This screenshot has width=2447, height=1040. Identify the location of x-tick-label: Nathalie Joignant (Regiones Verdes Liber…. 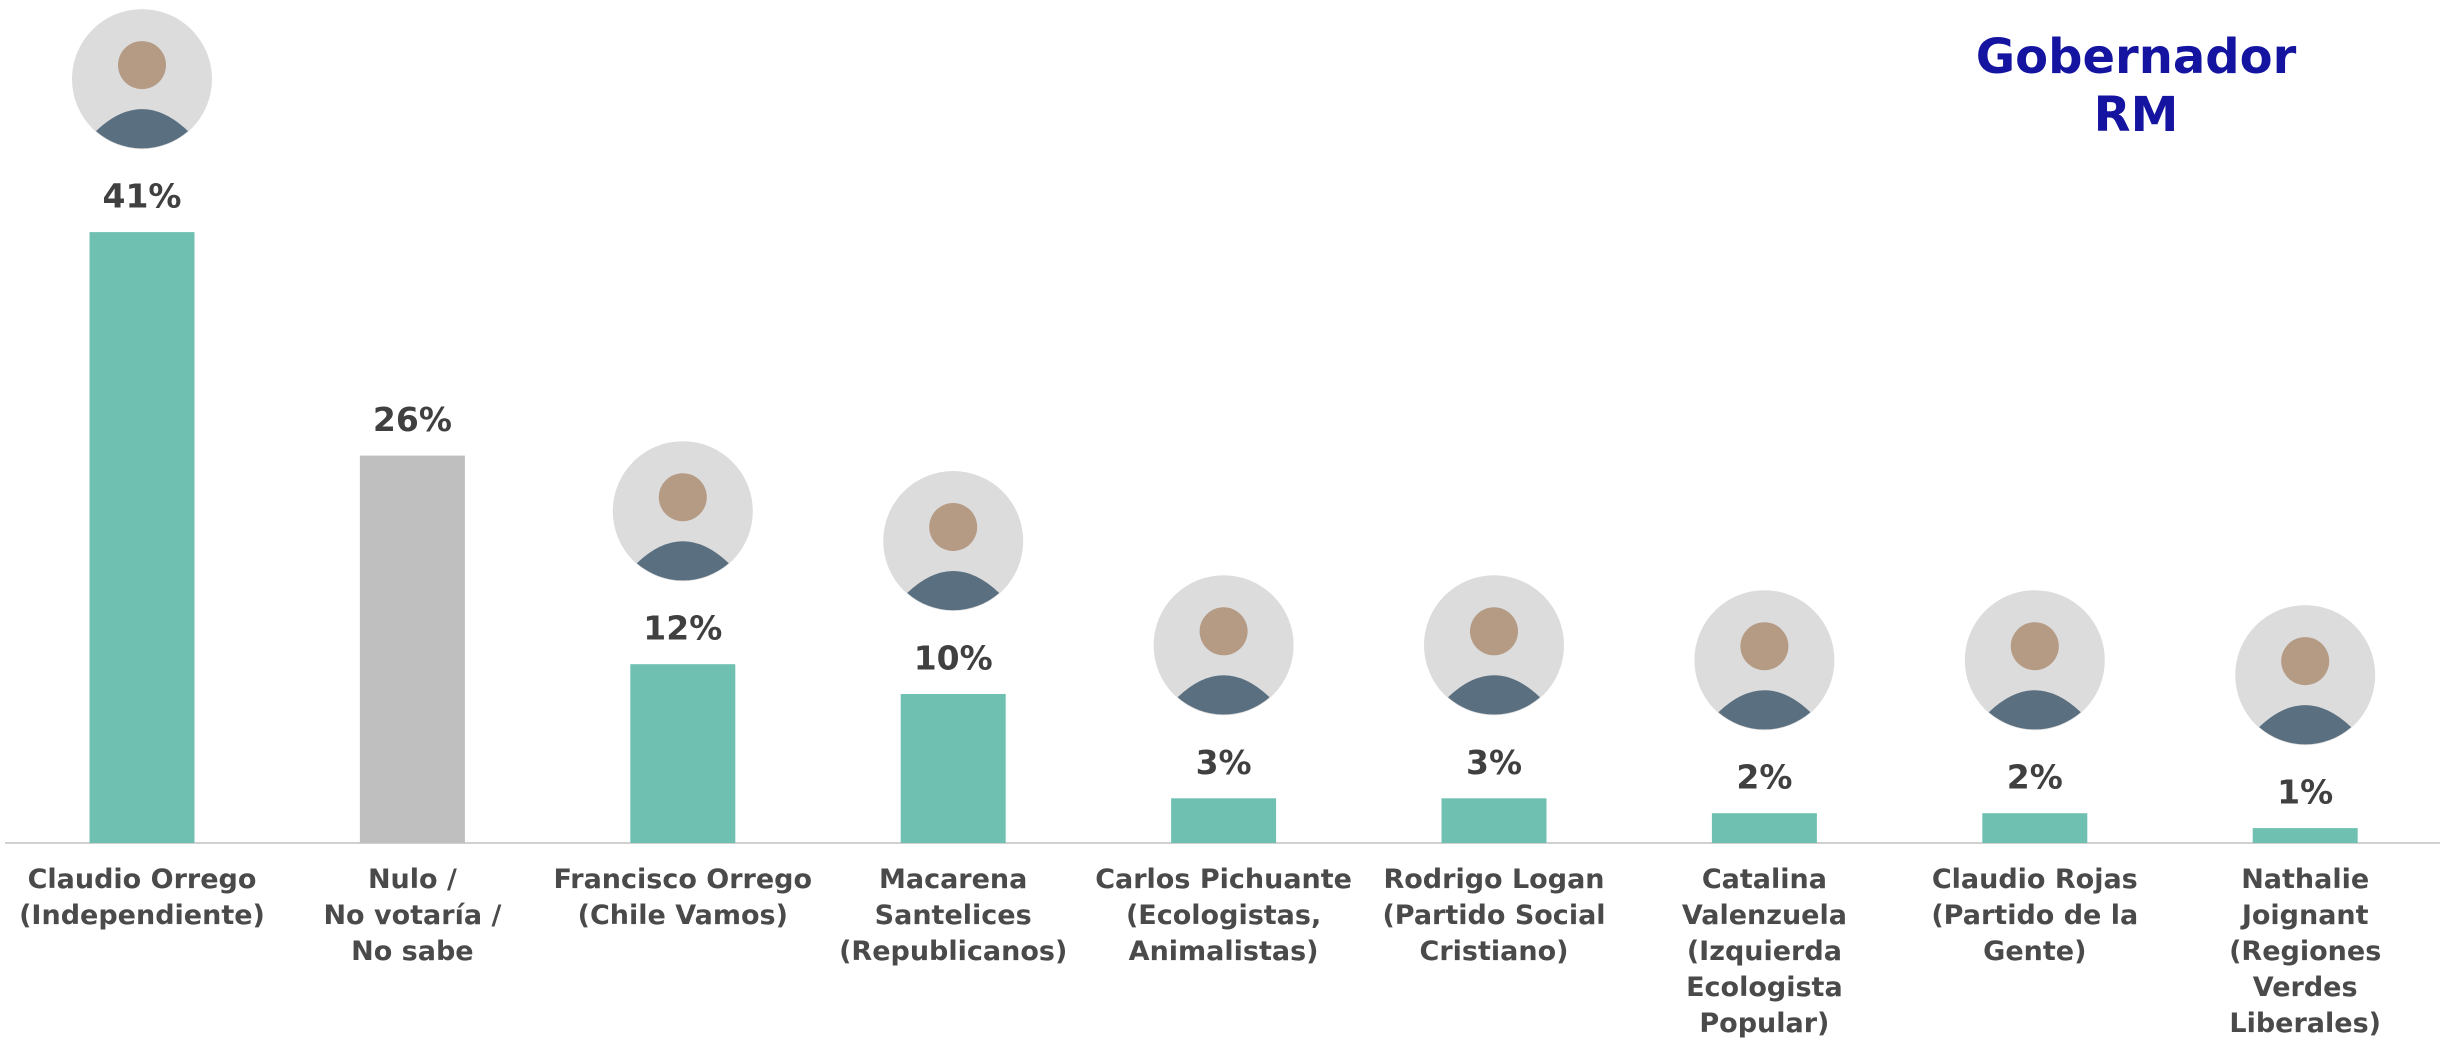
(2305, 951).